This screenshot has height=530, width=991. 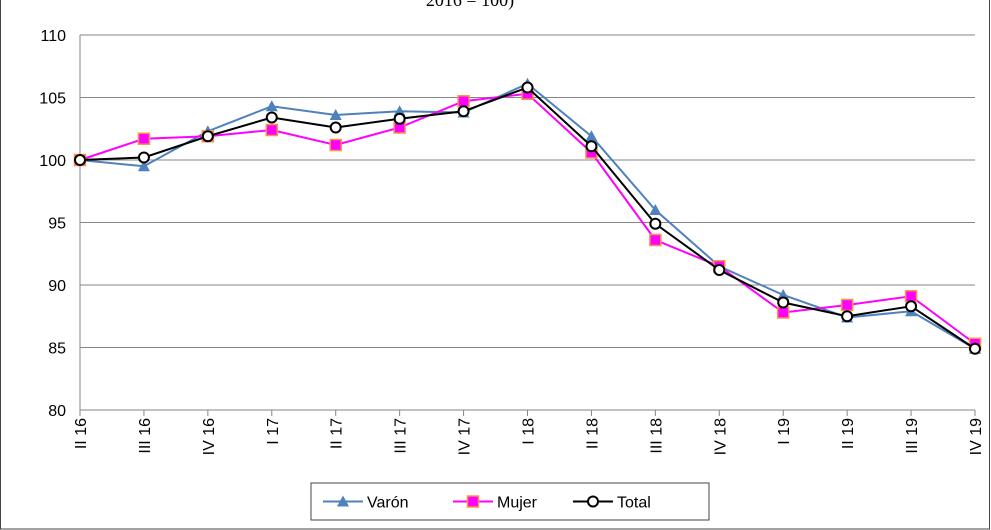 What do you see at coordinates (656, 436) in the screenshot?
I see `x-tick-label: III 18` at bounding box center [656, 436].